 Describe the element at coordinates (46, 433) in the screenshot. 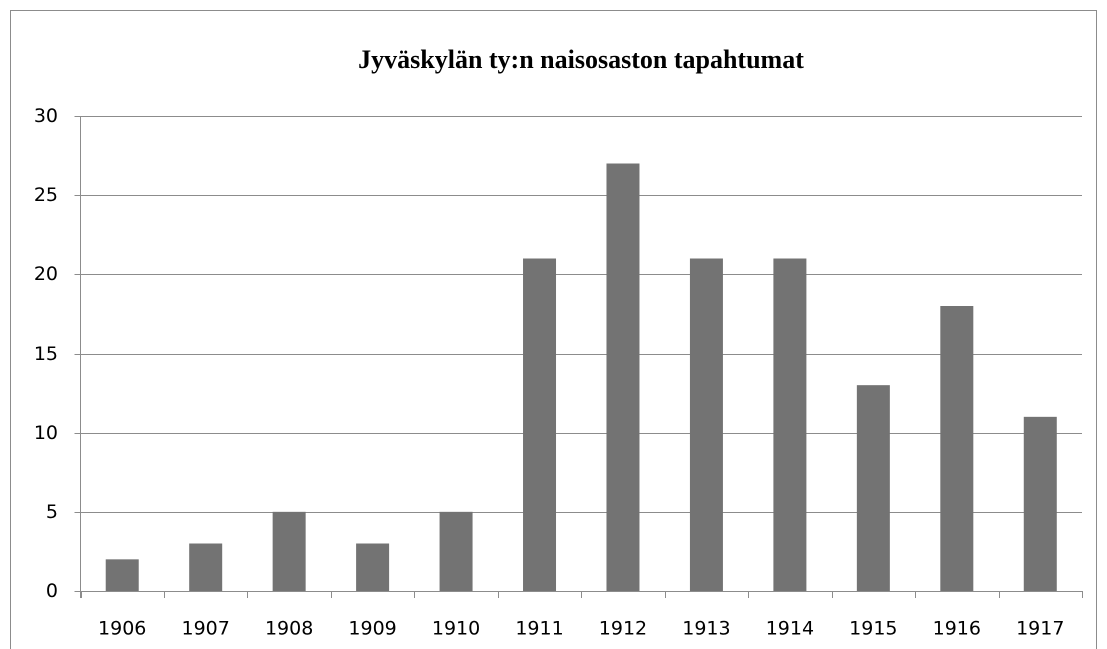

I see `y-tick-label: 10` at that location.